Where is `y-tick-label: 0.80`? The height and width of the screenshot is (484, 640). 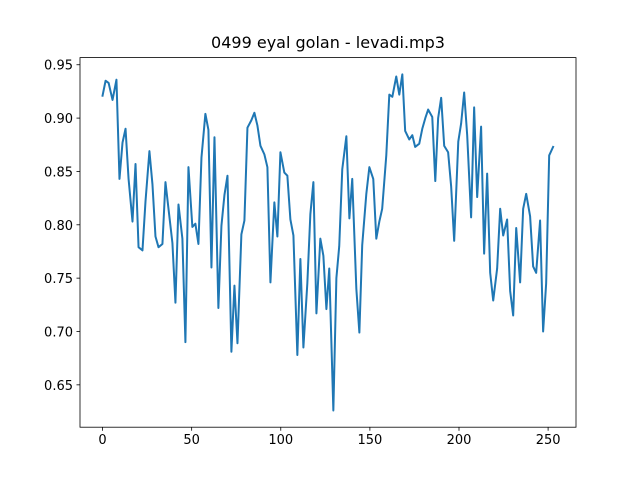
y-tick-label: 0.80 is located at coordinates (58, 226).